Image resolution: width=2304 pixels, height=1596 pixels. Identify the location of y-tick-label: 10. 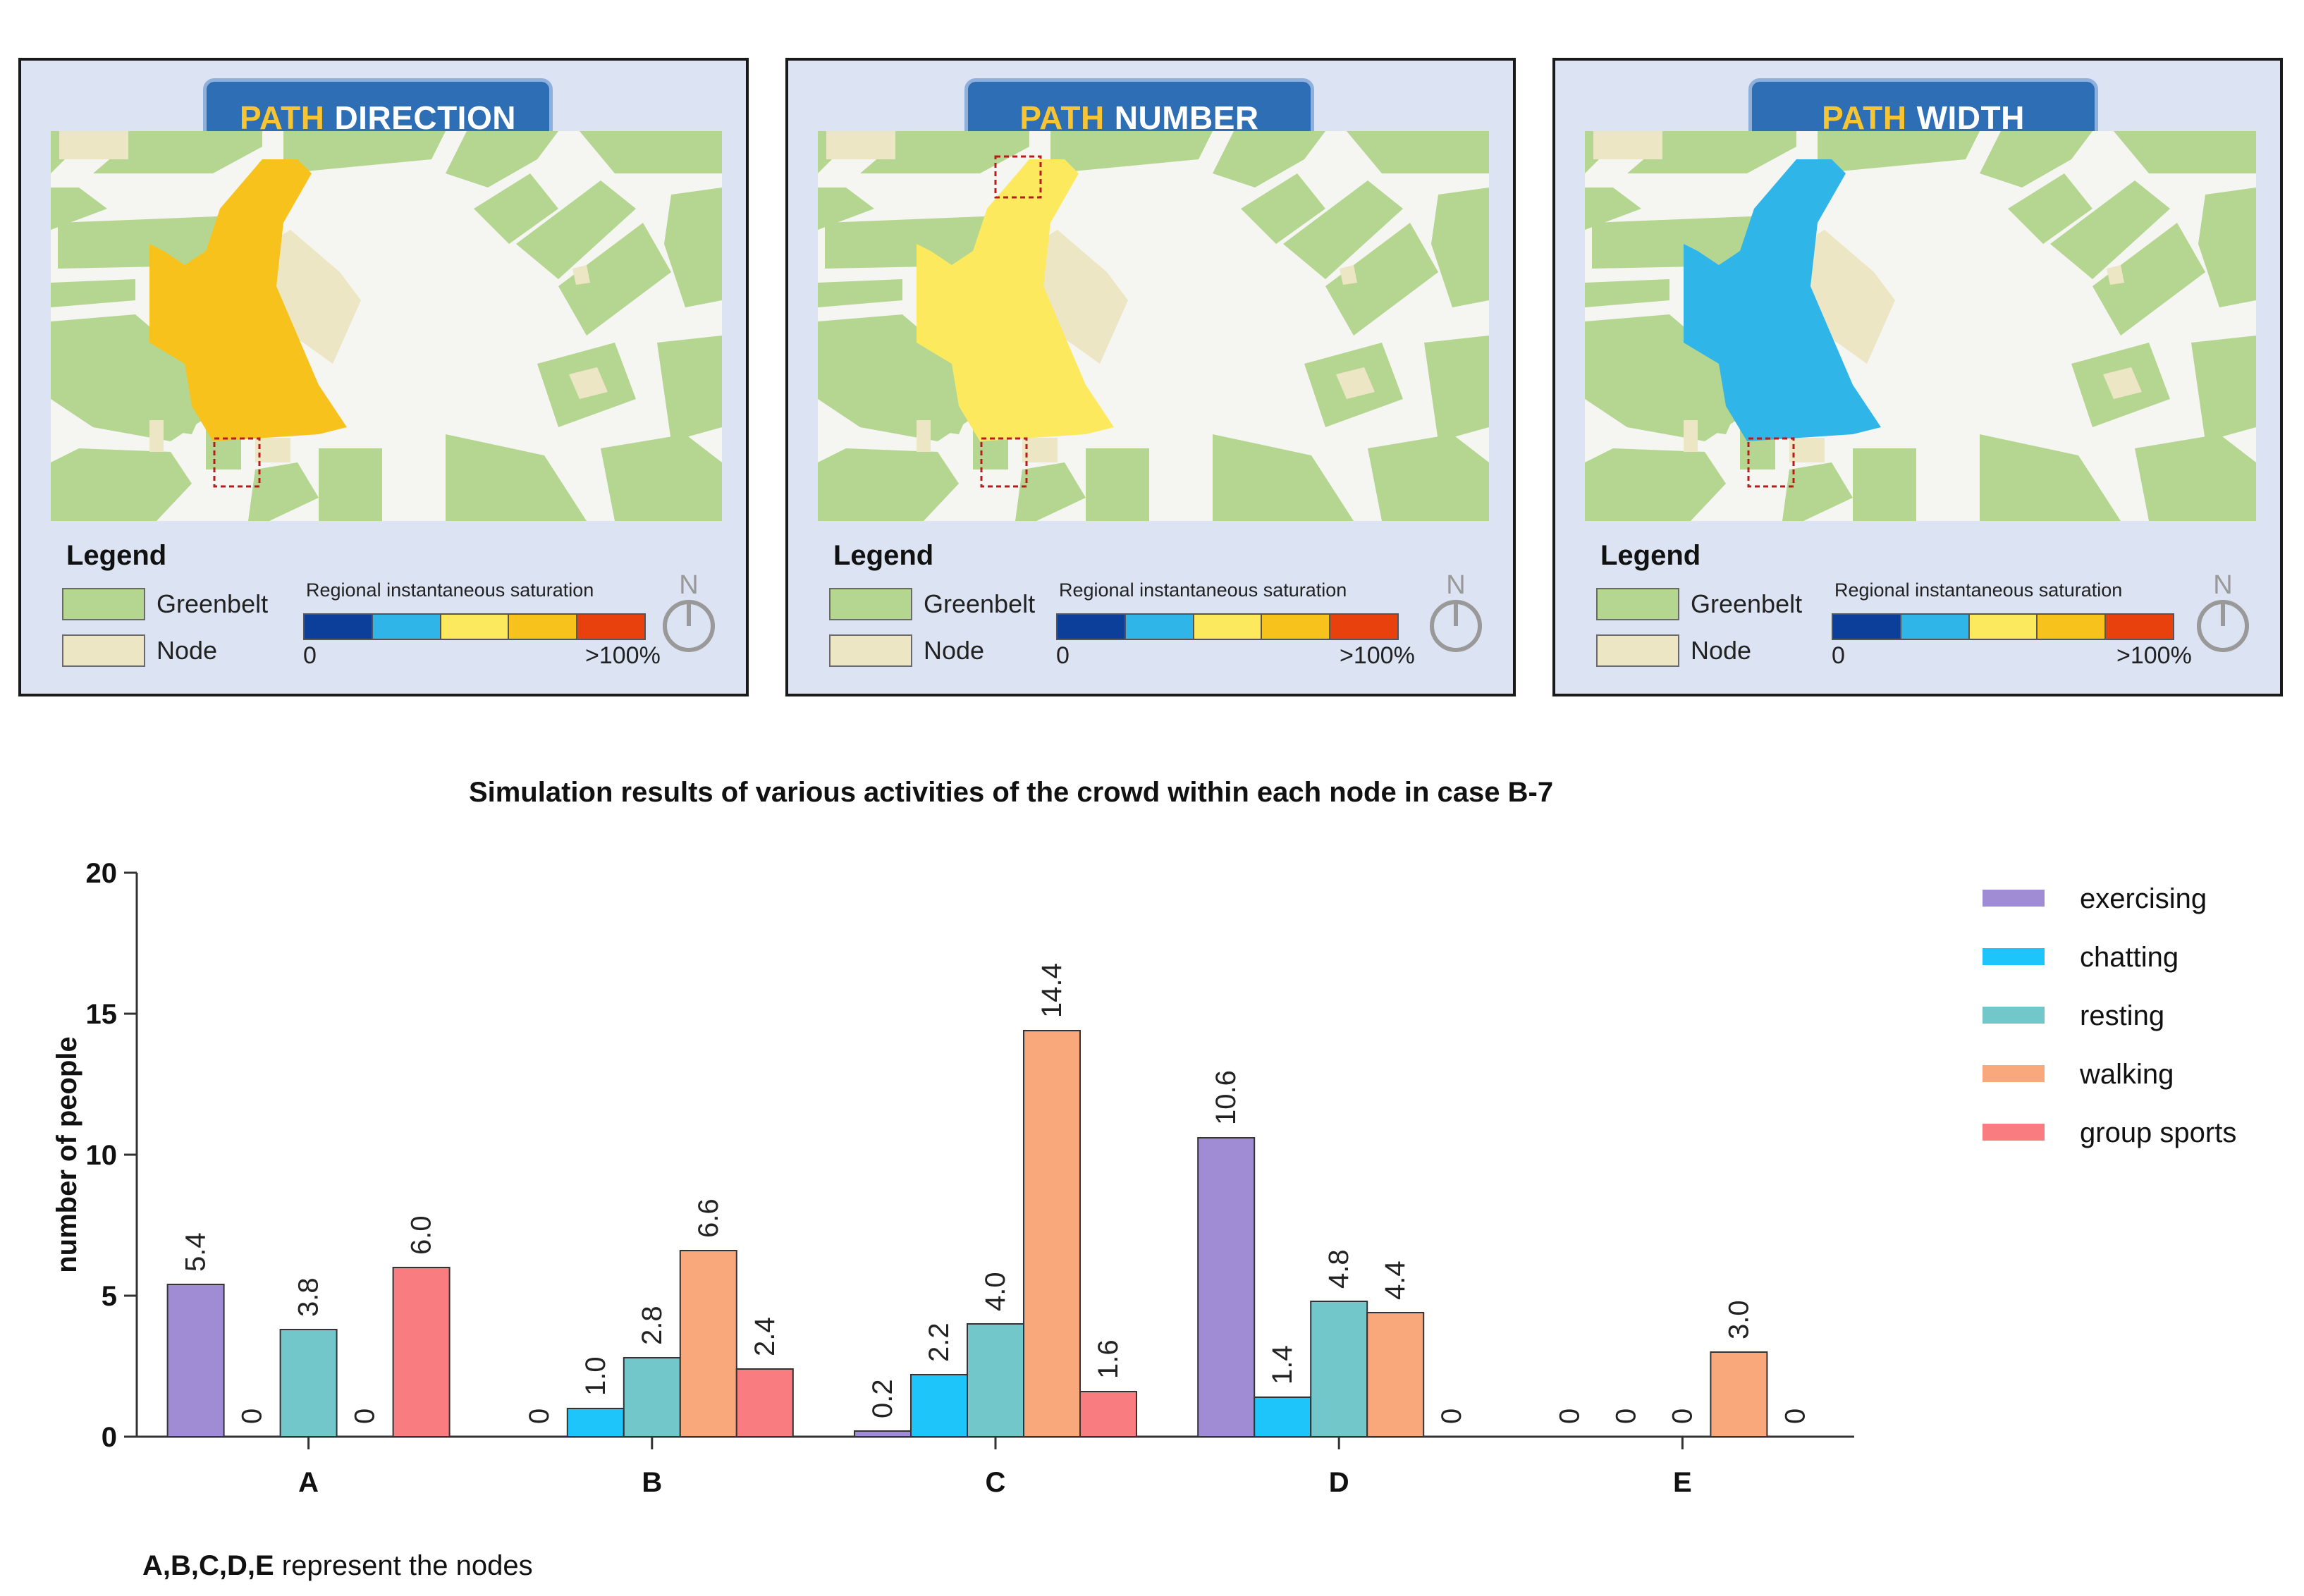
(102, 1156).